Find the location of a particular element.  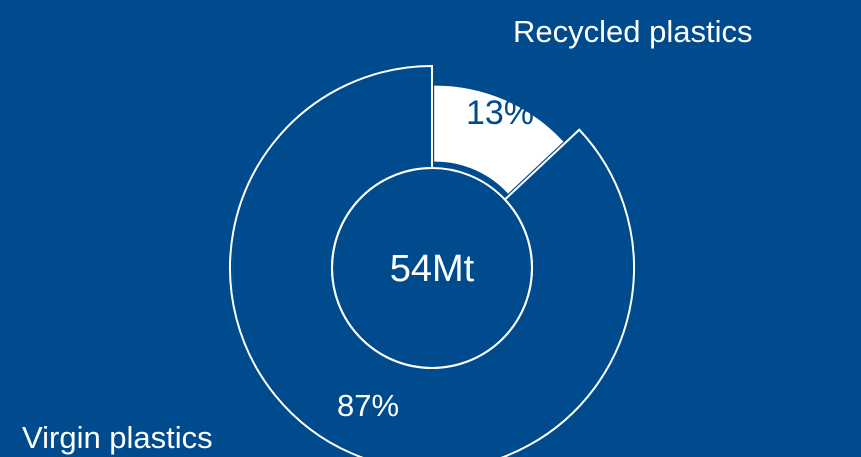

center-label: 54Mt is located at coordinates (432, 269).